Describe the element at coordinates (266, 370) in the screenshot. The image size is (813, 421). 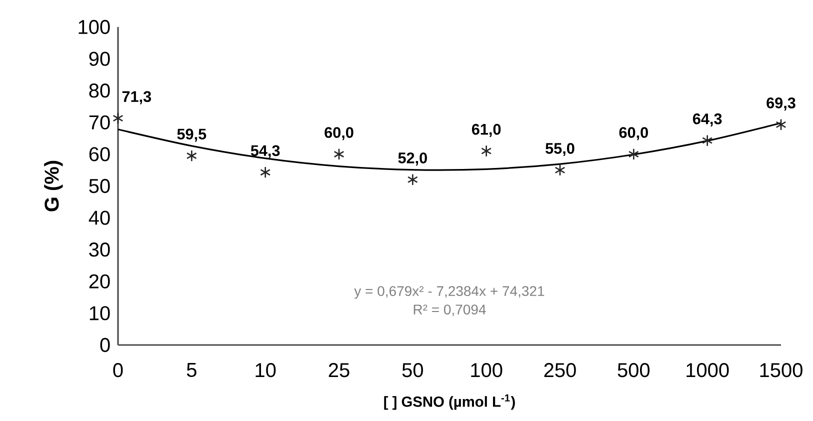
I see `x-tick-label: 10` at that location.